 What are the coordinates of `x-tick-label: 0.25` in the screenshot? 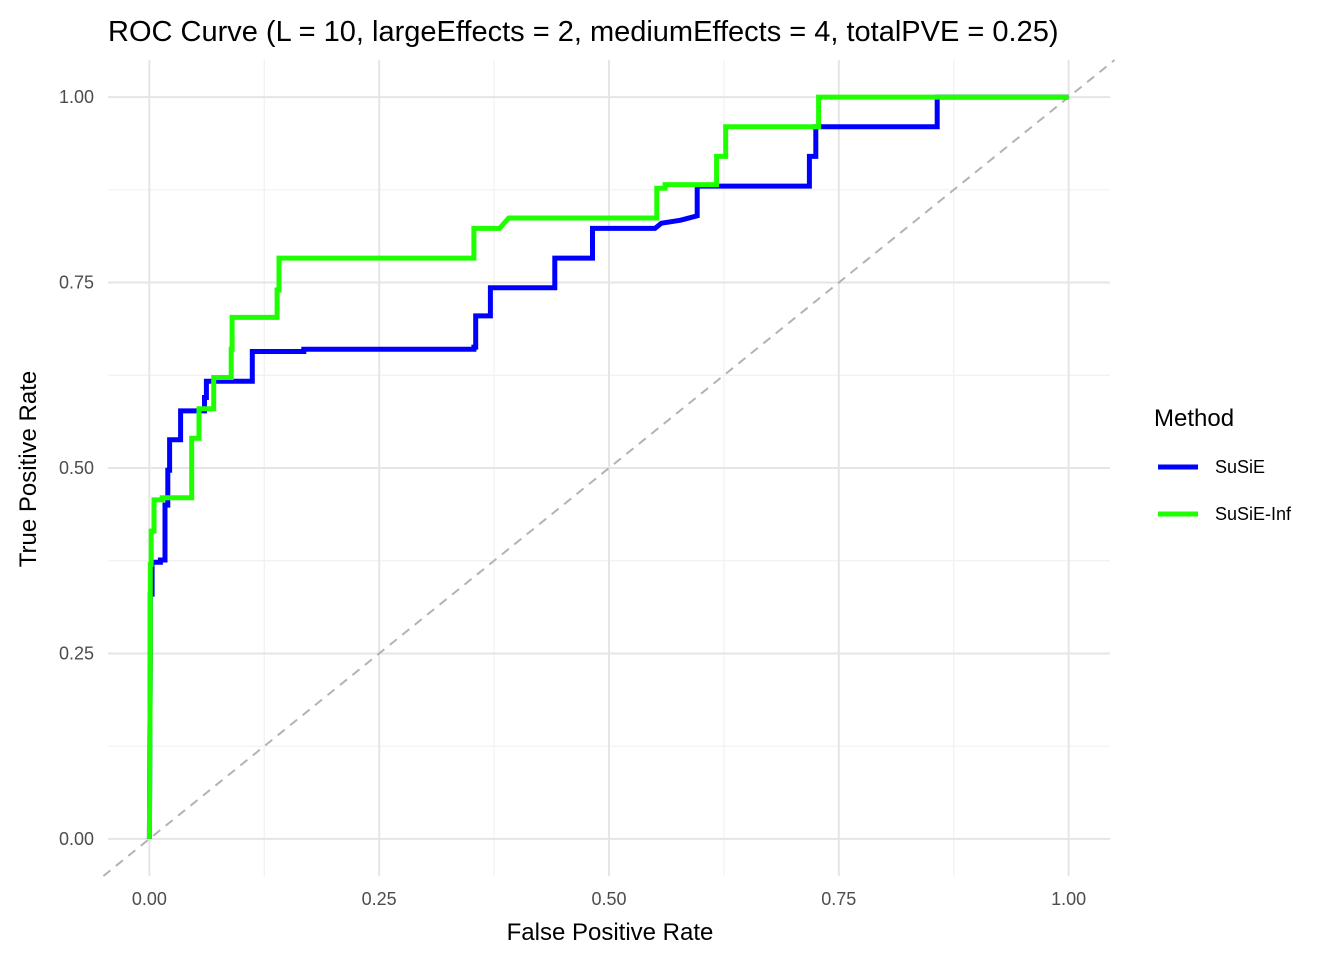 It's located at (379, 899).